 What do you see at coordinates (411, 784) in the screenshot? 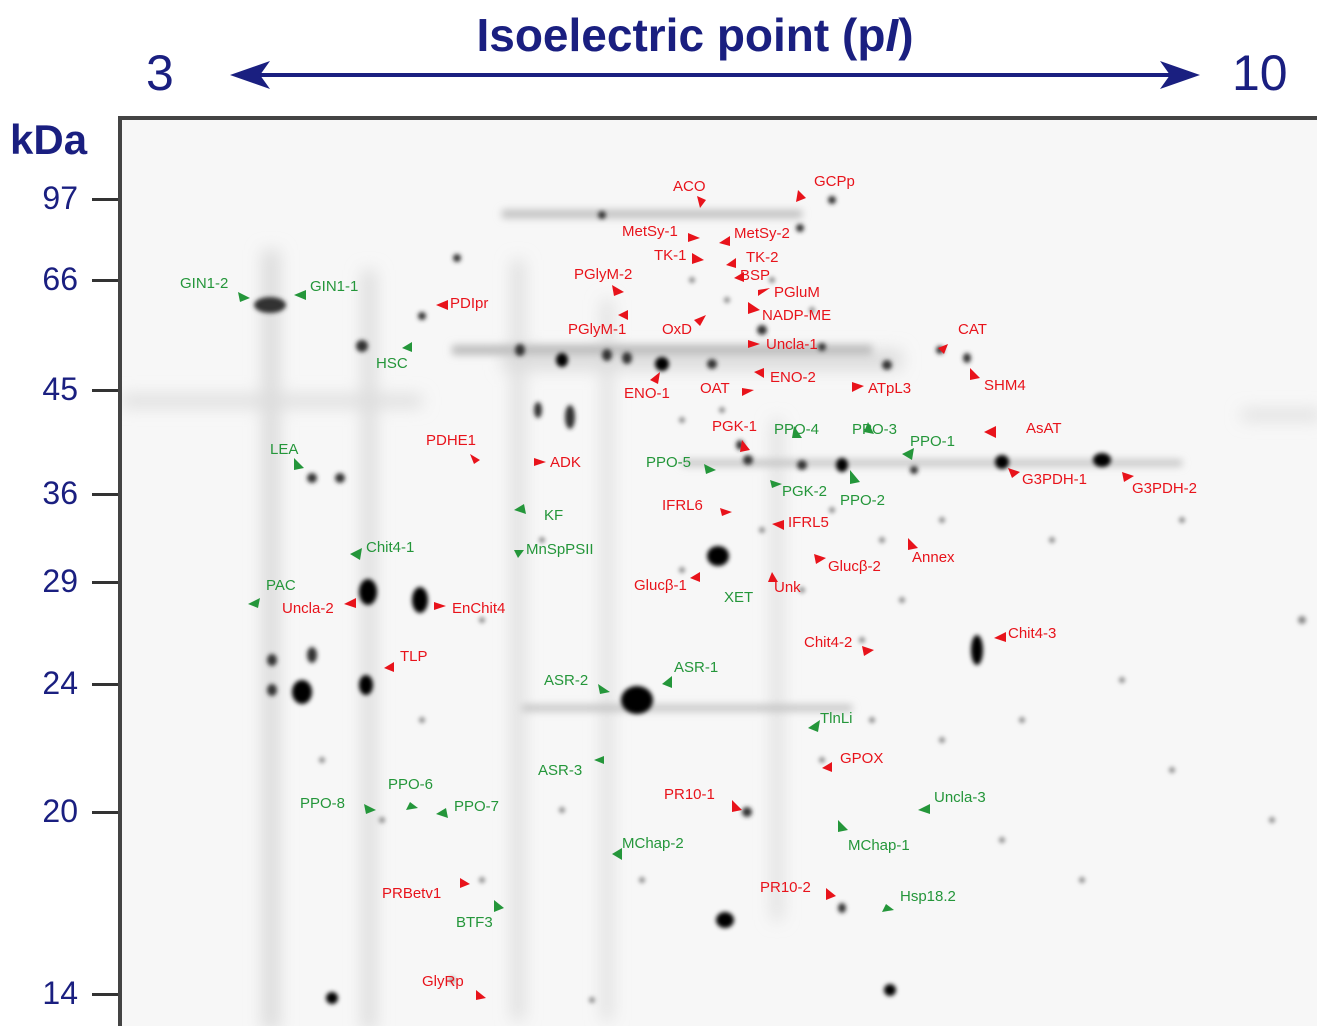
I see `label-ppo-6: PPO-6` at bounding box center [411, 784].